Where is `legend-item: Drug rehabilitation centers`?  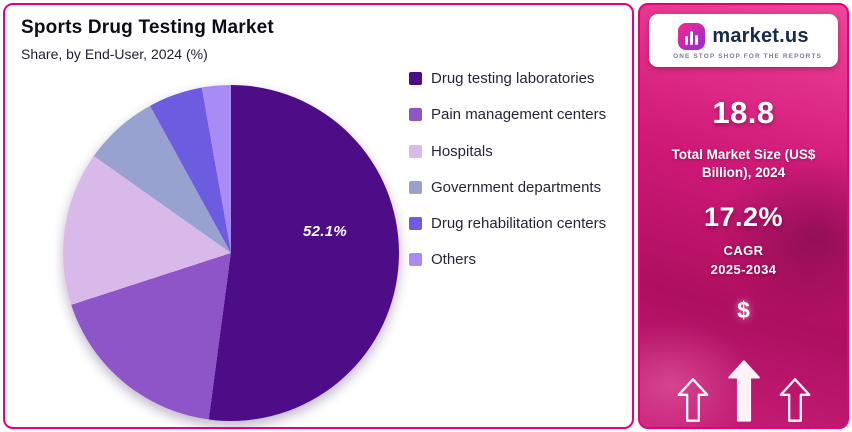 legend-item: Drug rehabilitation centers is located at coordinates (520, 224).